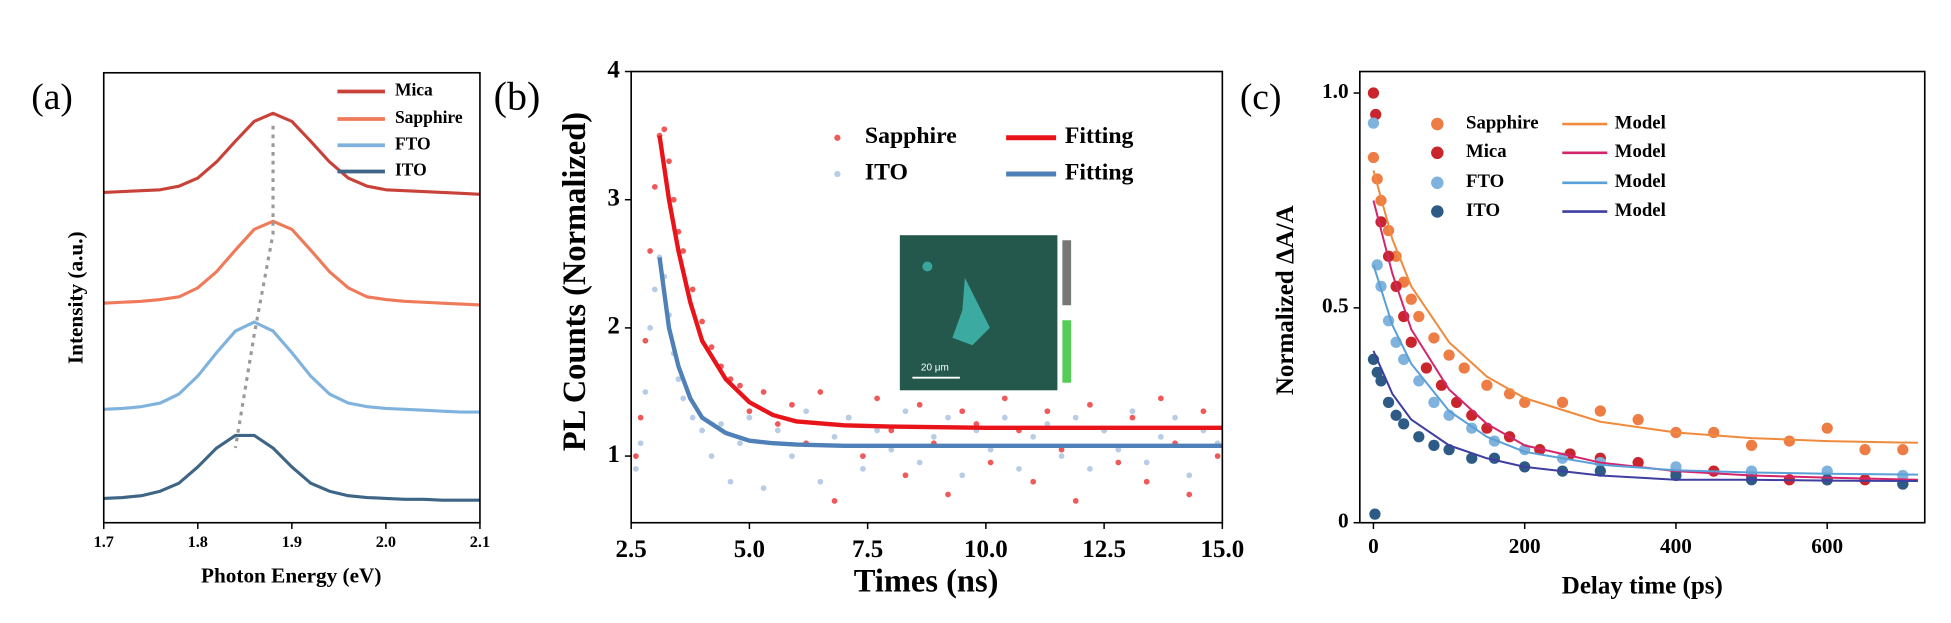 The width and height of the screenshot is (1951, 623). Describe the element at coordinates (1099, 172) in the screenshot. I see `legend-label: Fitting` at that location.